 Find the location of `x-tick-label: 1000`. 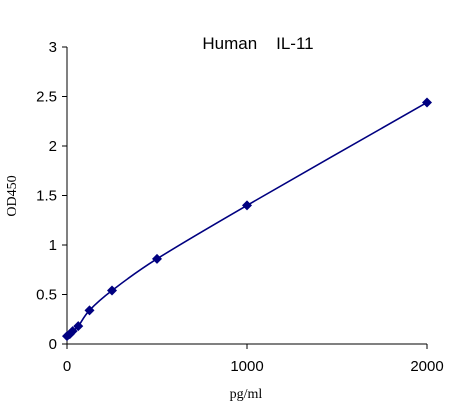

x-tick-label: 1000 is located at coordinates (246, 366).